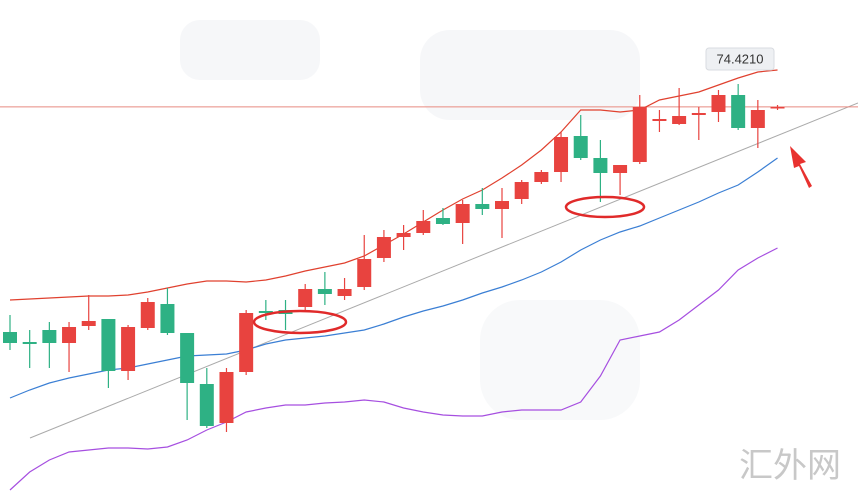 This screenshot has width=858, height=495. I want to click on price-label: 74.4210, so click(740, 59).